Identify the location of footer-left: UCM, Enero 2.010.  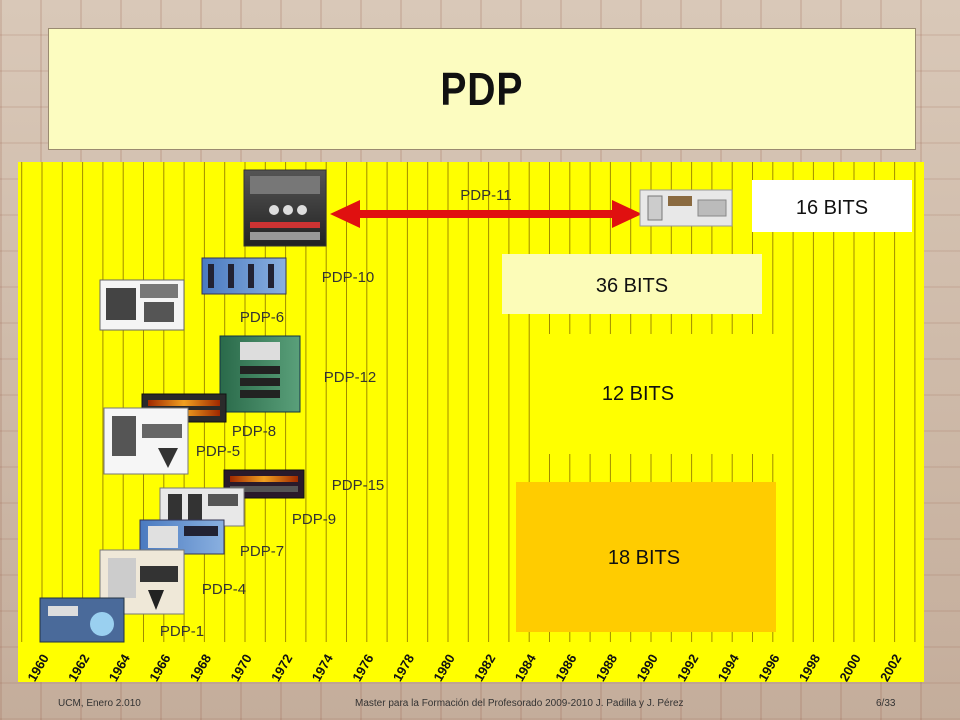
(99, 703).